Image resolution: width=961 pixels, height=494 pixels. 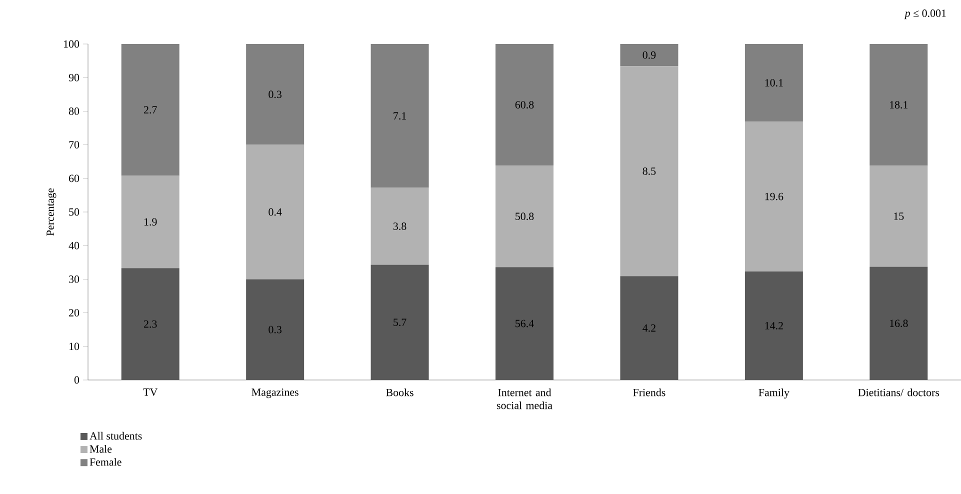 I want to click on annotation: 4.2, so click(x=649, y=328).